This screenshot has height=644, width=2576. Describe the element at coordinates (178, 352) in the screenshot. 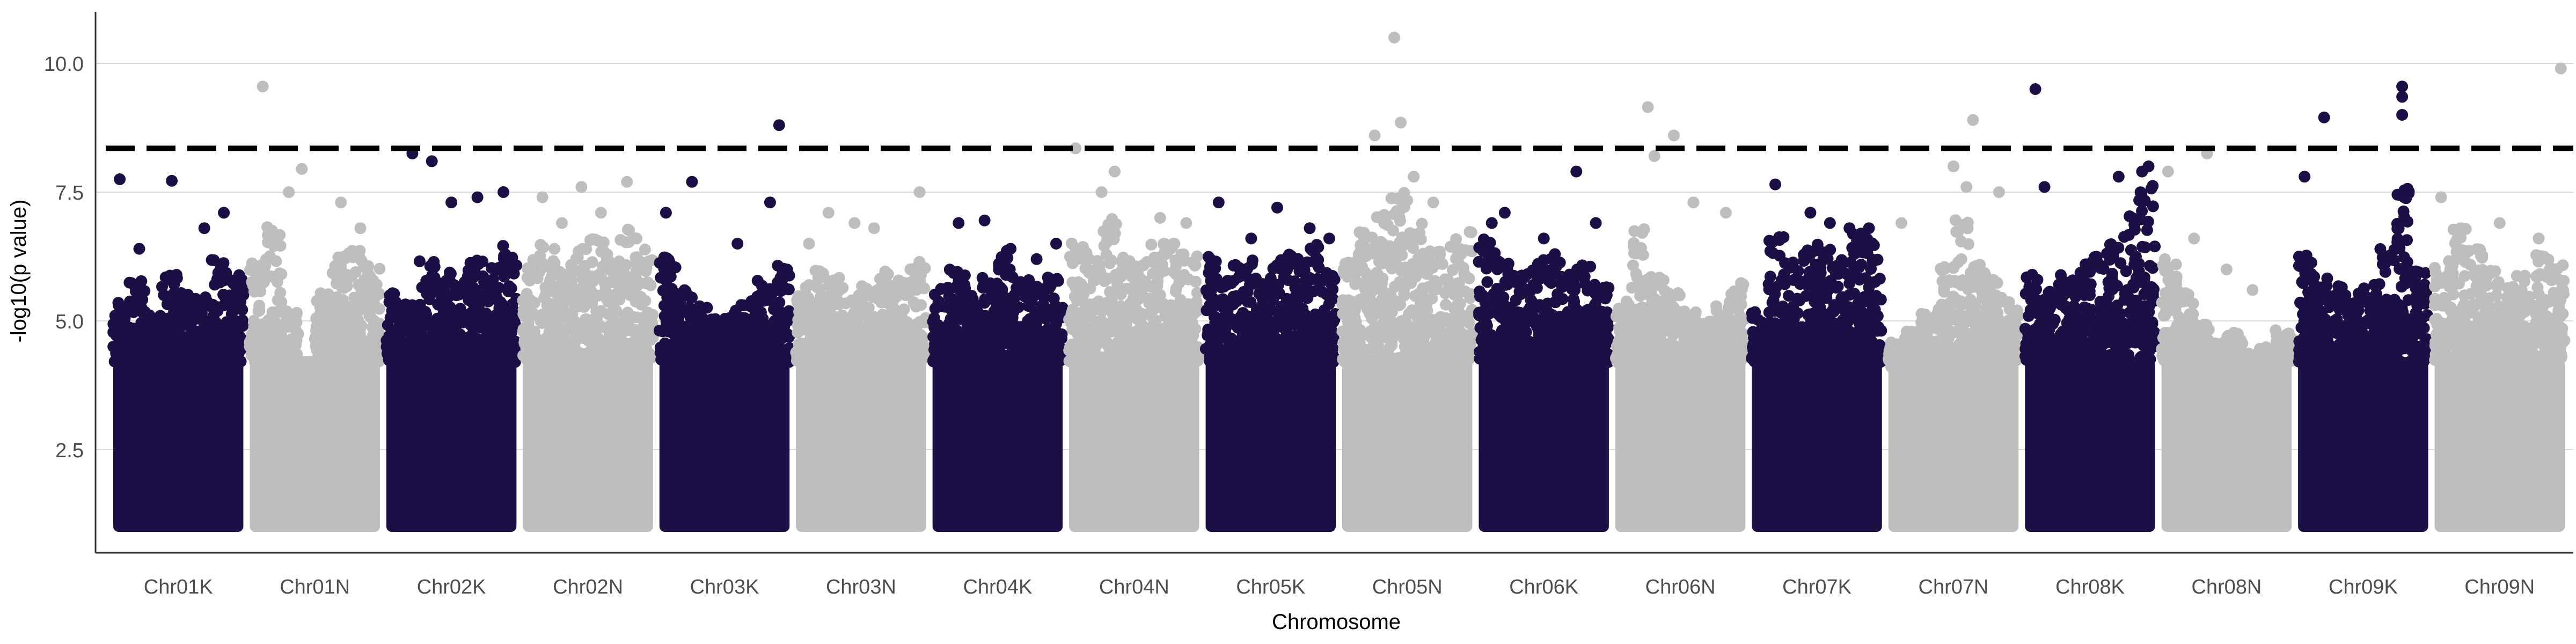

I see `chromosome-Chr01K` at that location.